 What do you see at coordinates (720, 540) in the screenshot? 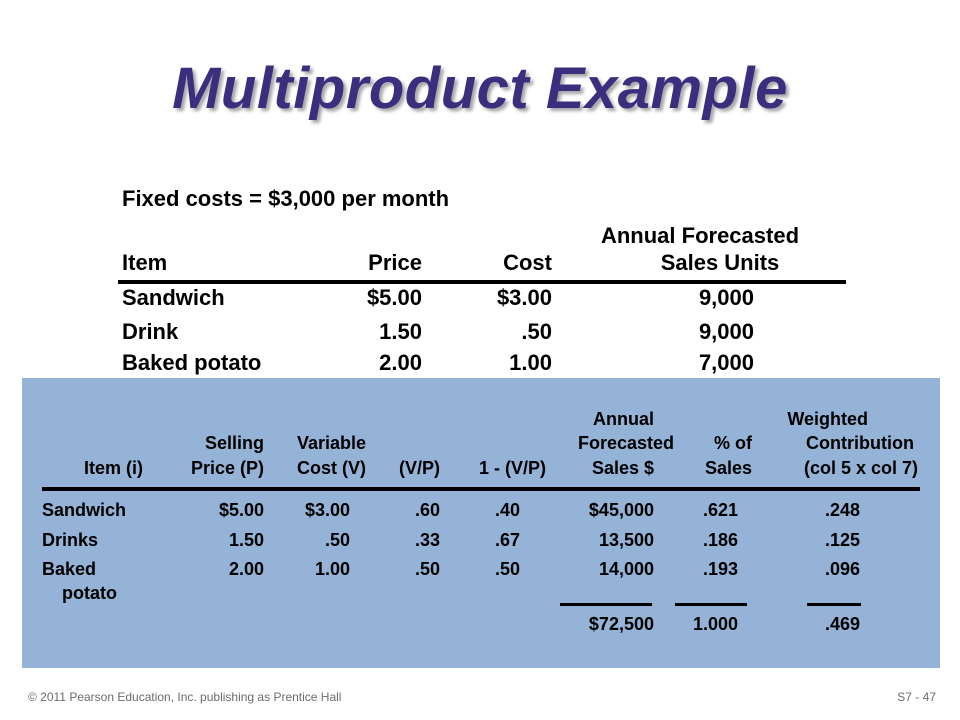
I see `table-cell: .186` at bounding box center [720, 540].